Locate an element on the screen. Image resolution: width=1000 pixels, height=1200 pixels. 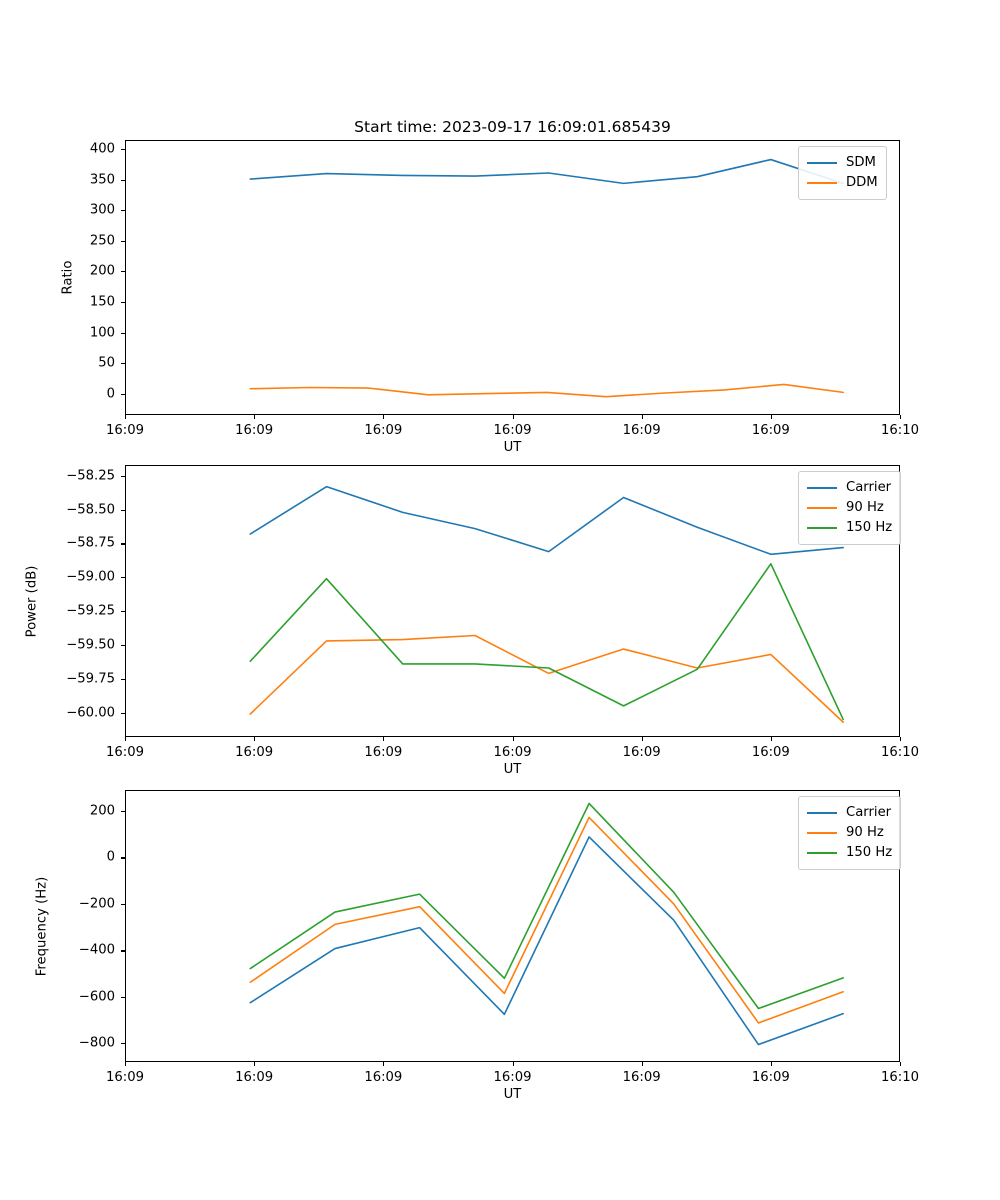
ylabel-power: Power (dB) is located at coordinates (32, 601).